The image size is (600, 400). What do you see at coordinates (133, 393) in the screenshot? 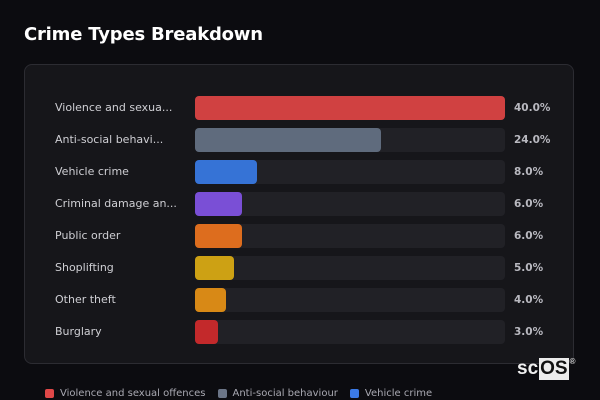
I see `legend-label: Violence and sexual offences` at bounding box center [133, 393].